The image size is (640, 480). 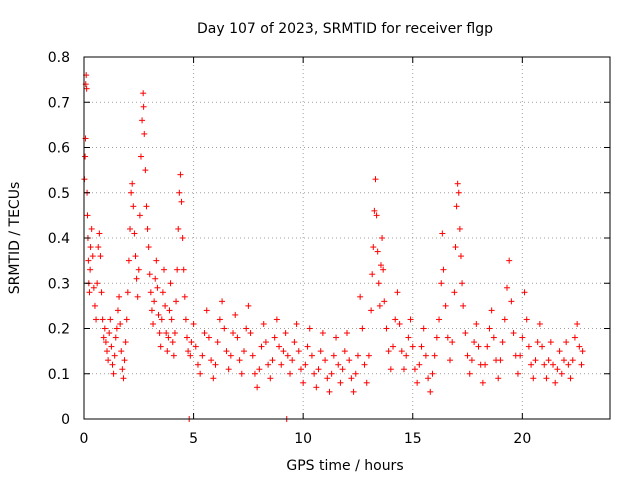 I want to click on y-tick-label: 0.8, so click(x=59, y=58).